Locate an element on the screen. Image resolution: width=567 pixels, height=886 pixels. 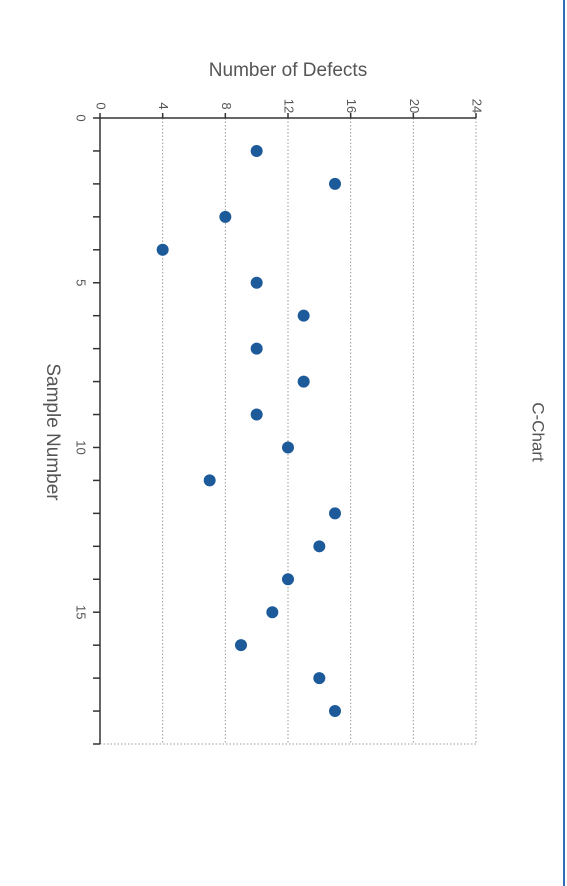
x-tick-label: 12 is located at coordinates (289, 106).